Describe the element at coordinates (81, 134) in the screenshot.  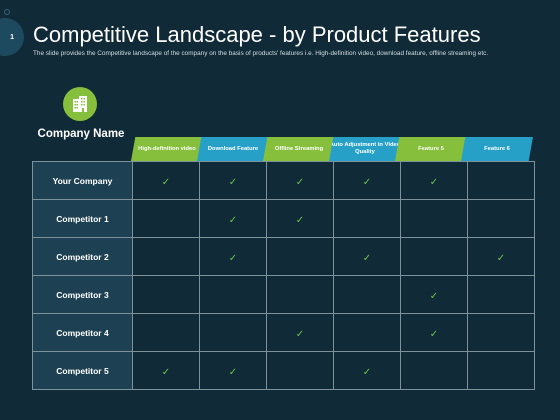
I see `company-name-heading: Company Name` at that location.